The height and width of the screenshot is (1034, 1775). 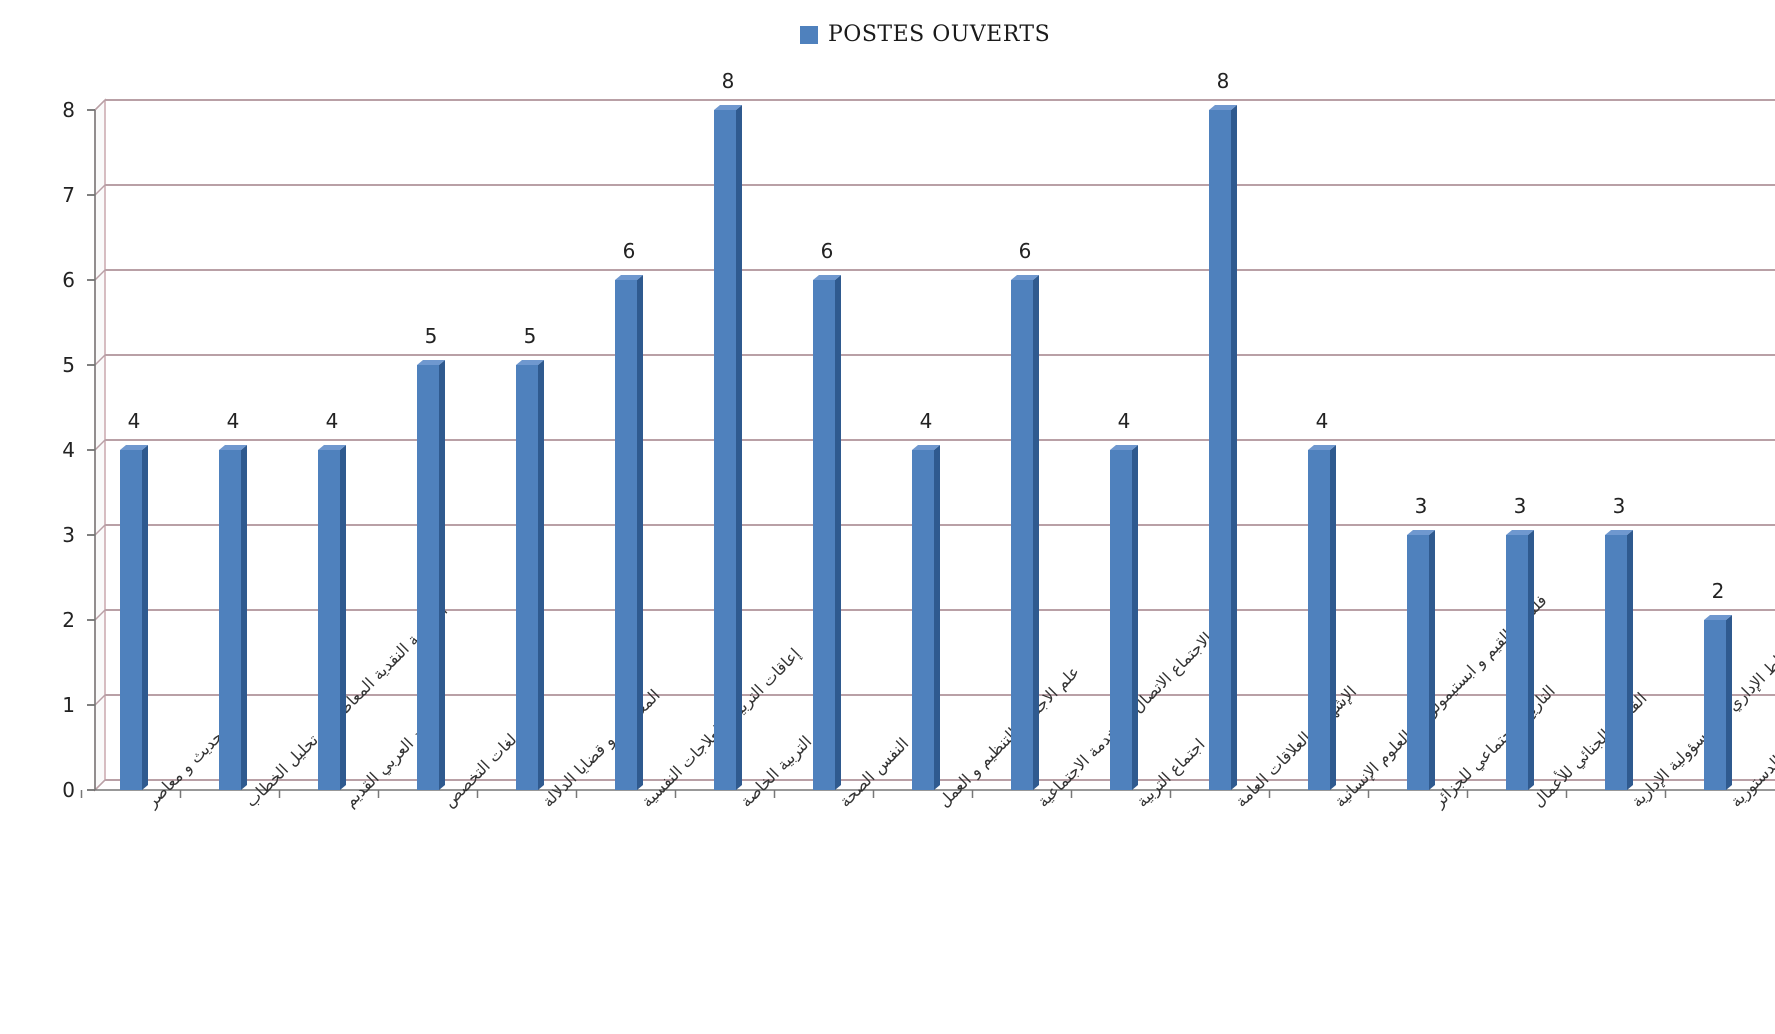 What do you see at coordinates (68, 790) in the screenshot?
I see `y-tick-label: 0` at bounding box center [68, 790].